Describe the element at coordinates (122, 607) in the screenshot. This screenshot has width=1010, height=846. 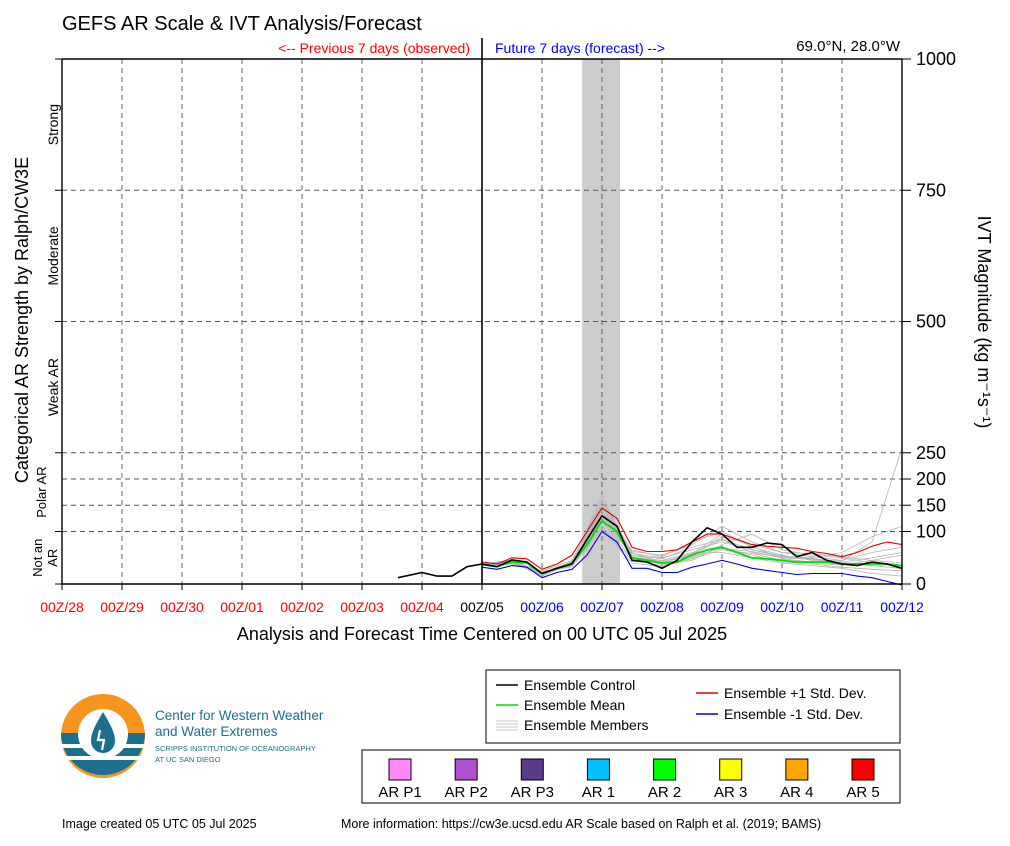
I see `x-tick-label: 00Z/29` at that location.